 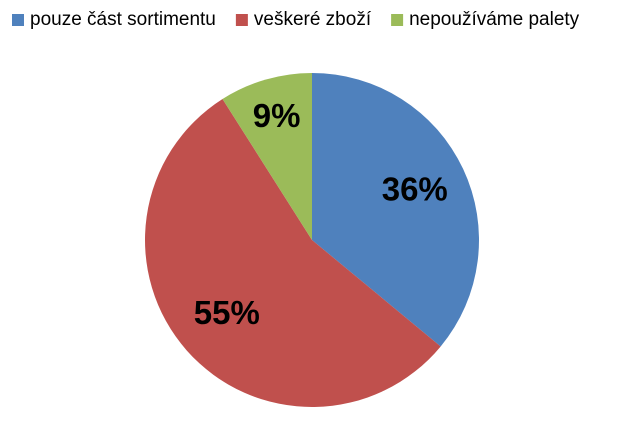 What do you see at coordinates (267, 156) in the screenshot?
I see `pie-slice` at bounding box center [267, 156].